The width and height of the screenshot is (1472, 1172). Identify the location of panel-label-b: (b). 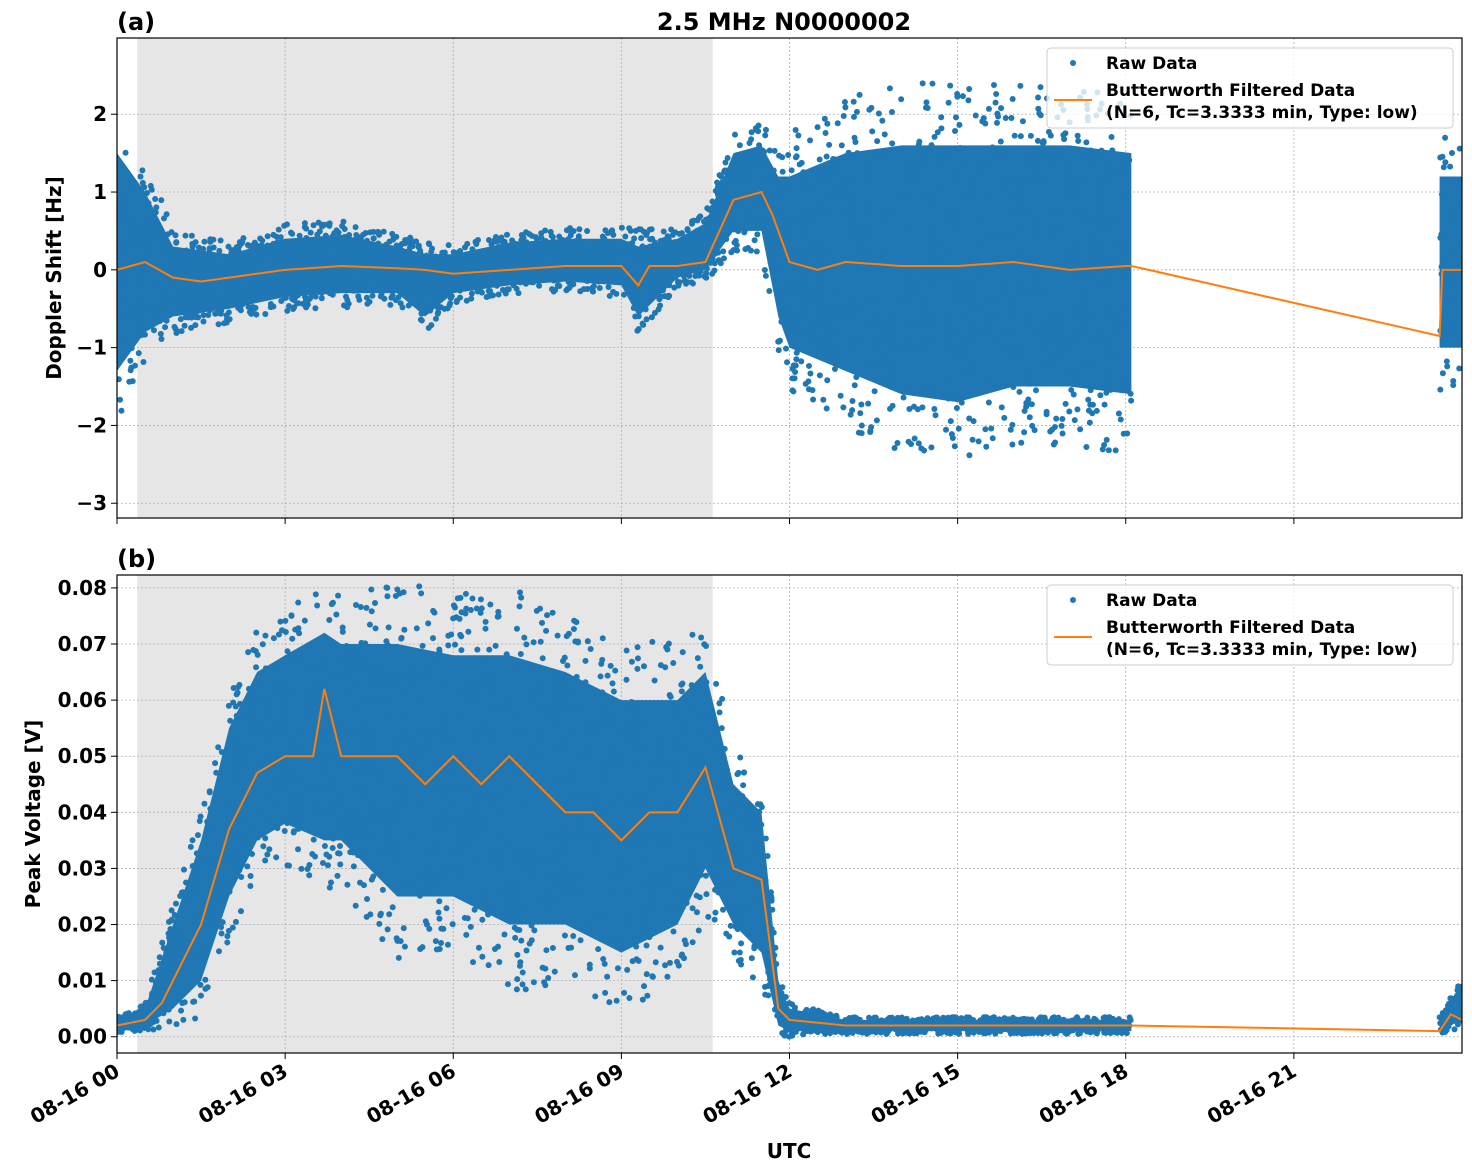
(136, 559).